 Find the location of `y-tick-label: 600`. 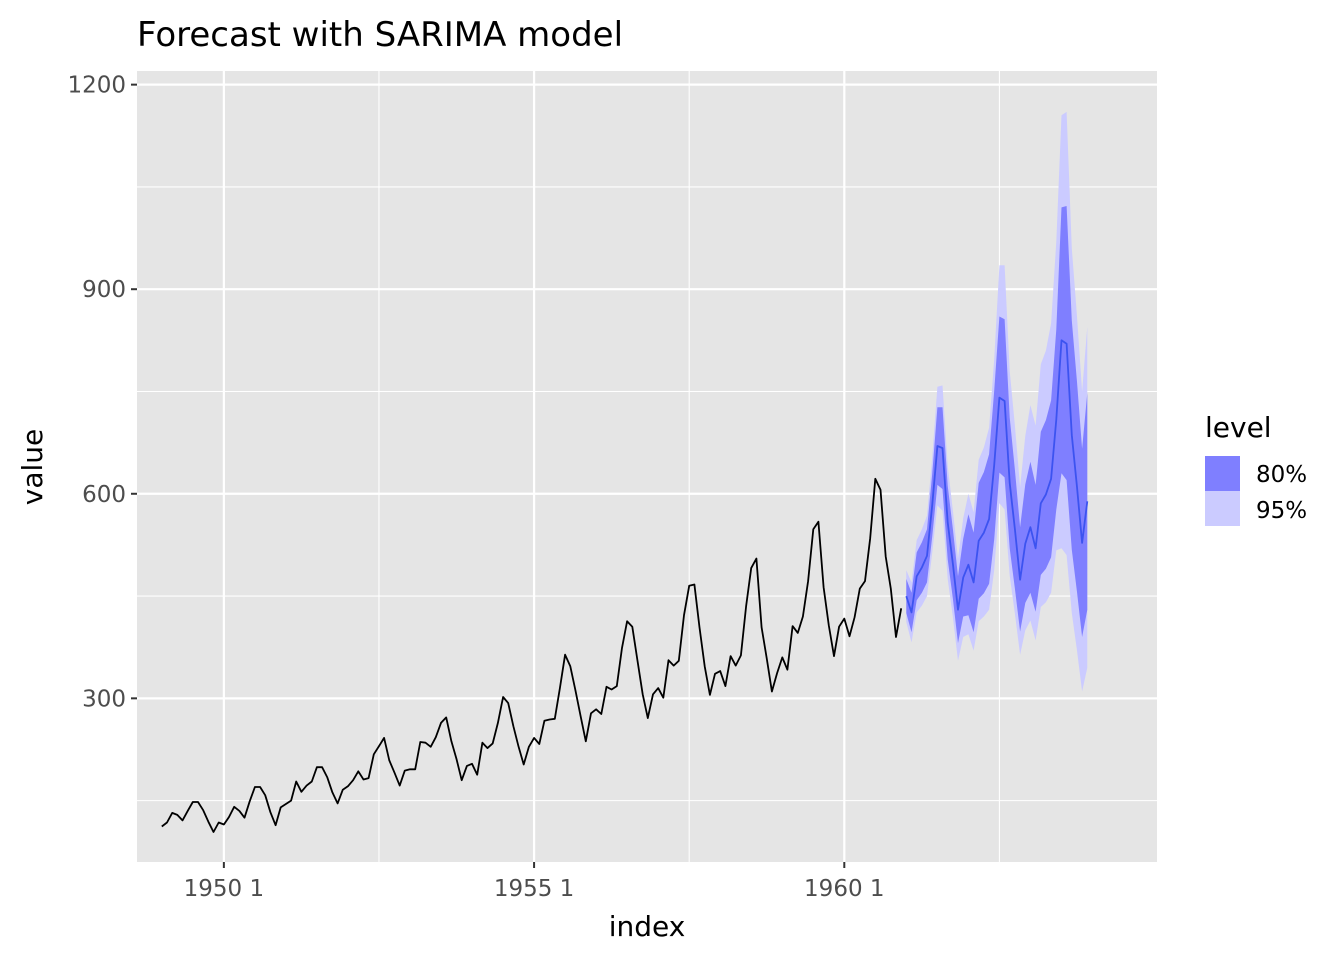

y-tick-label: 600 is located at coordinates (104, 495).